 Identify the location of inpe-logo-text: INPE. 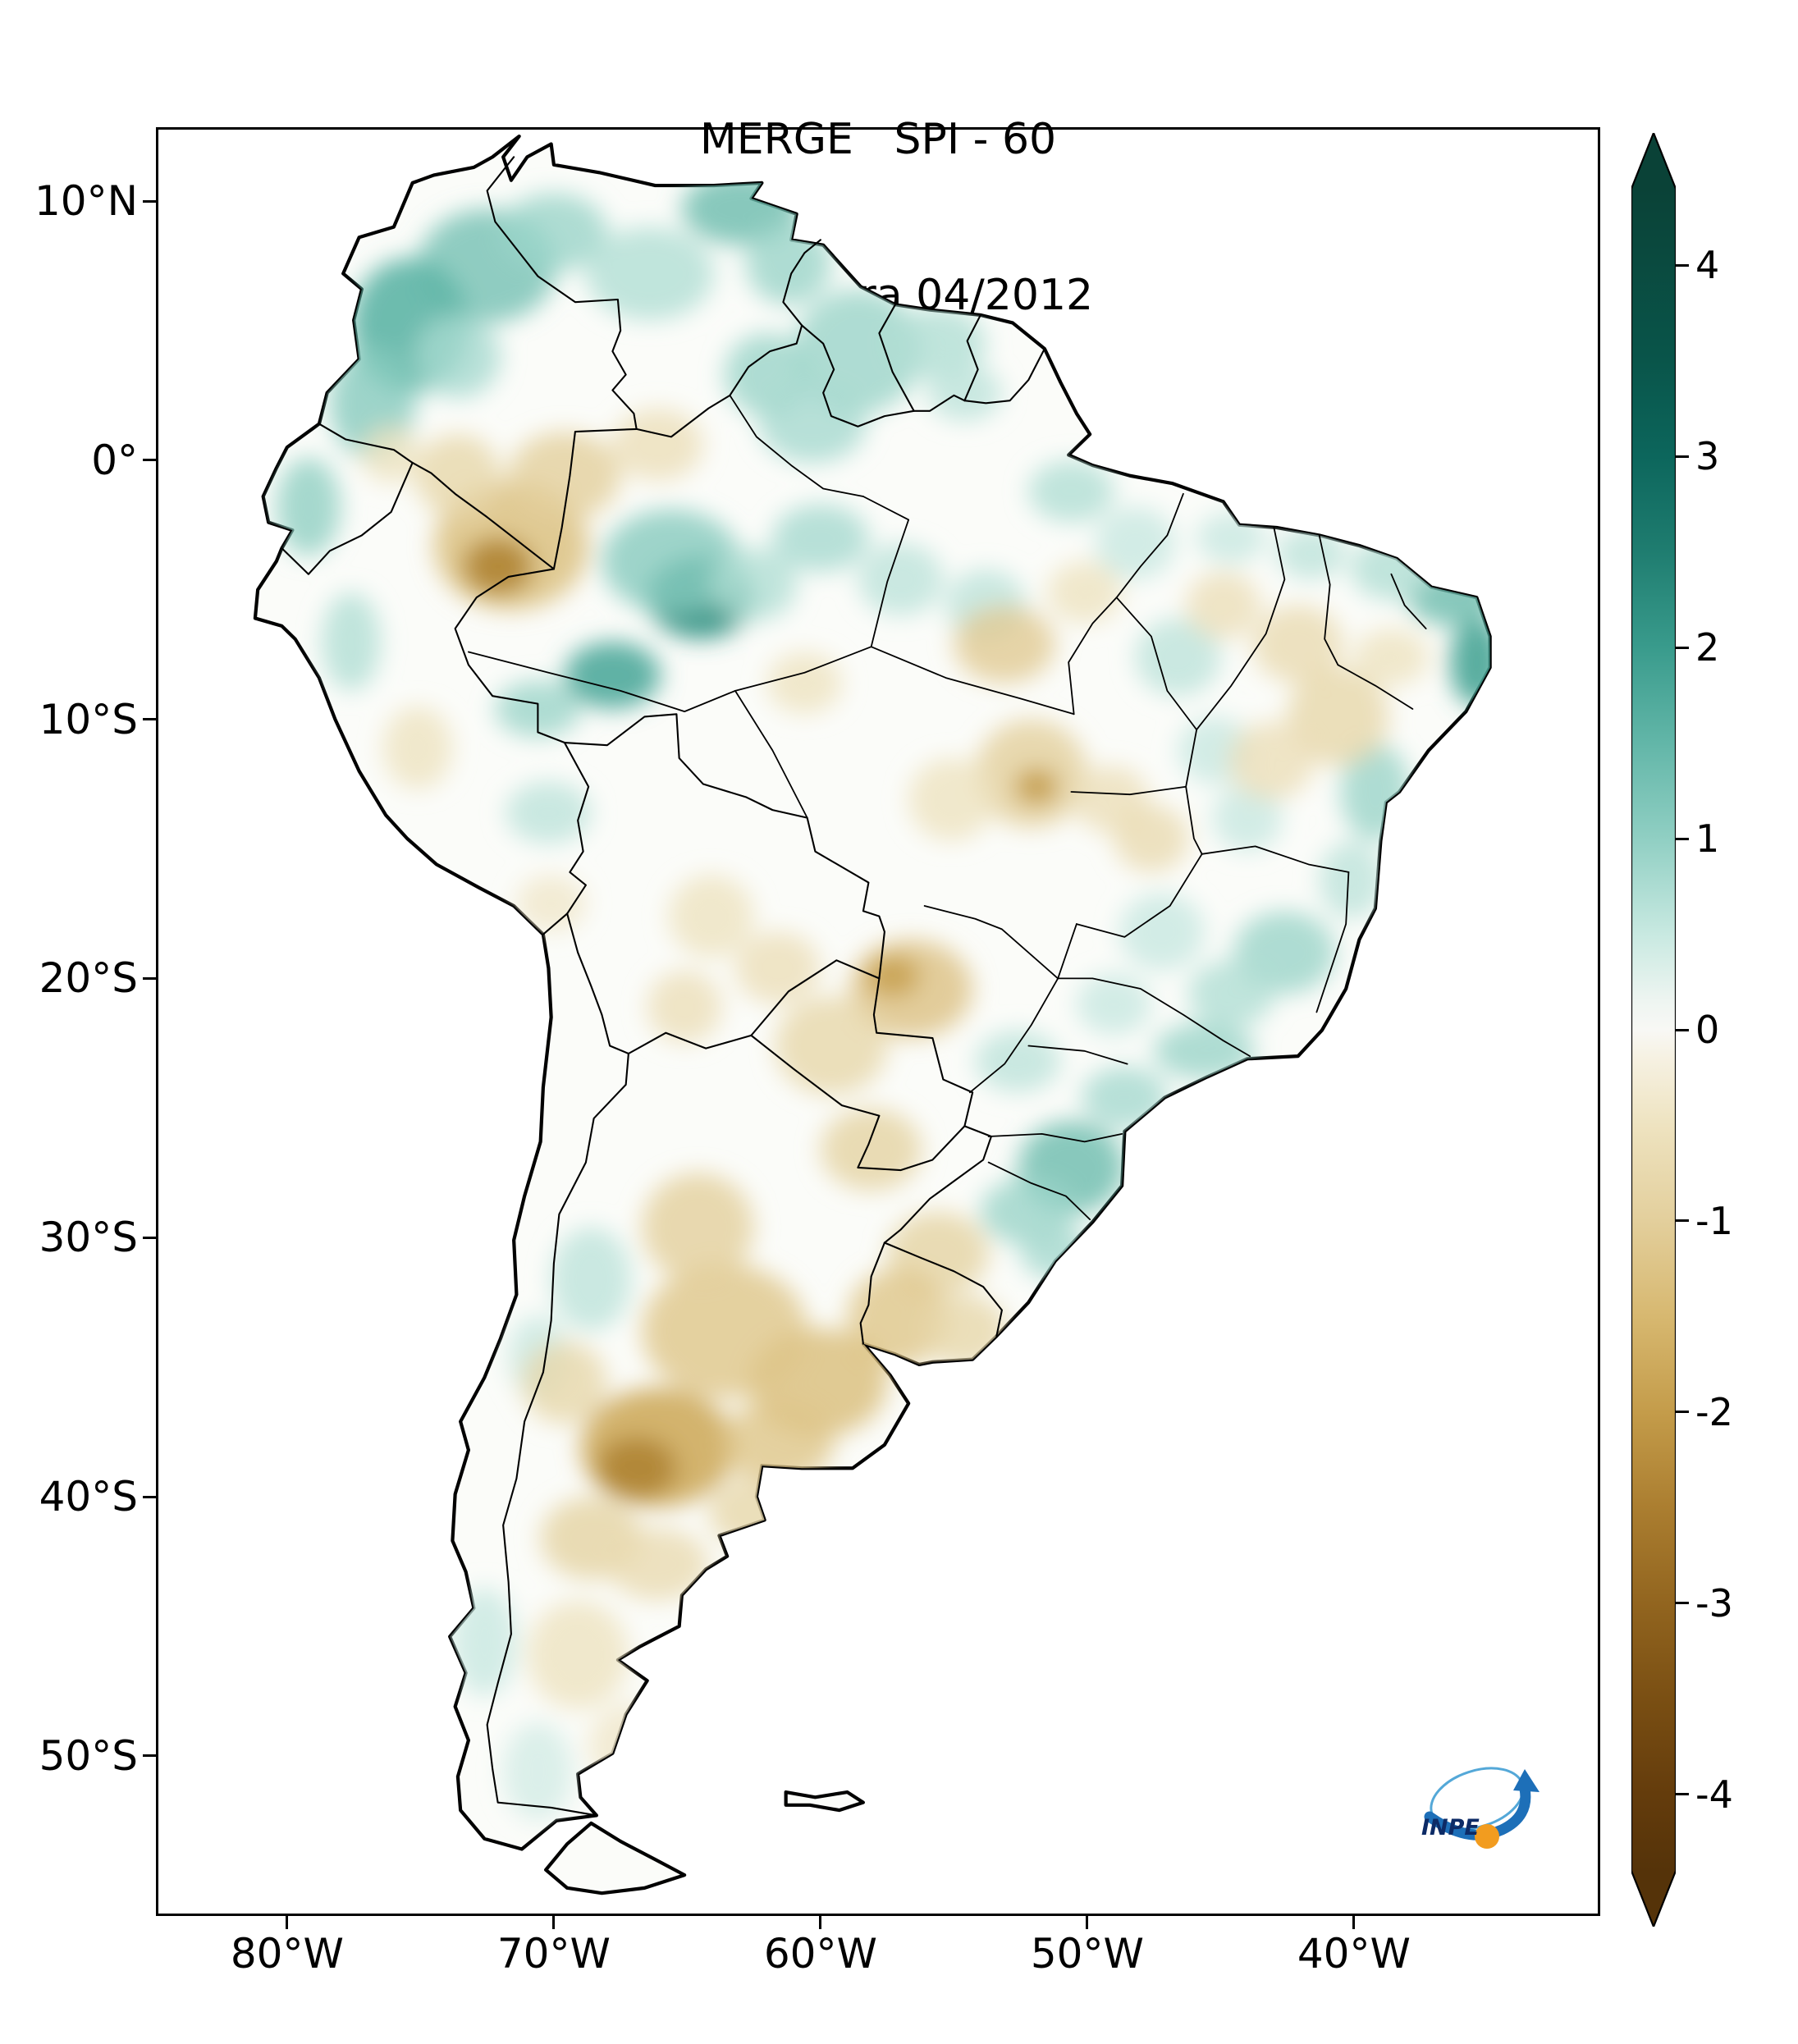
(1450, 1828).